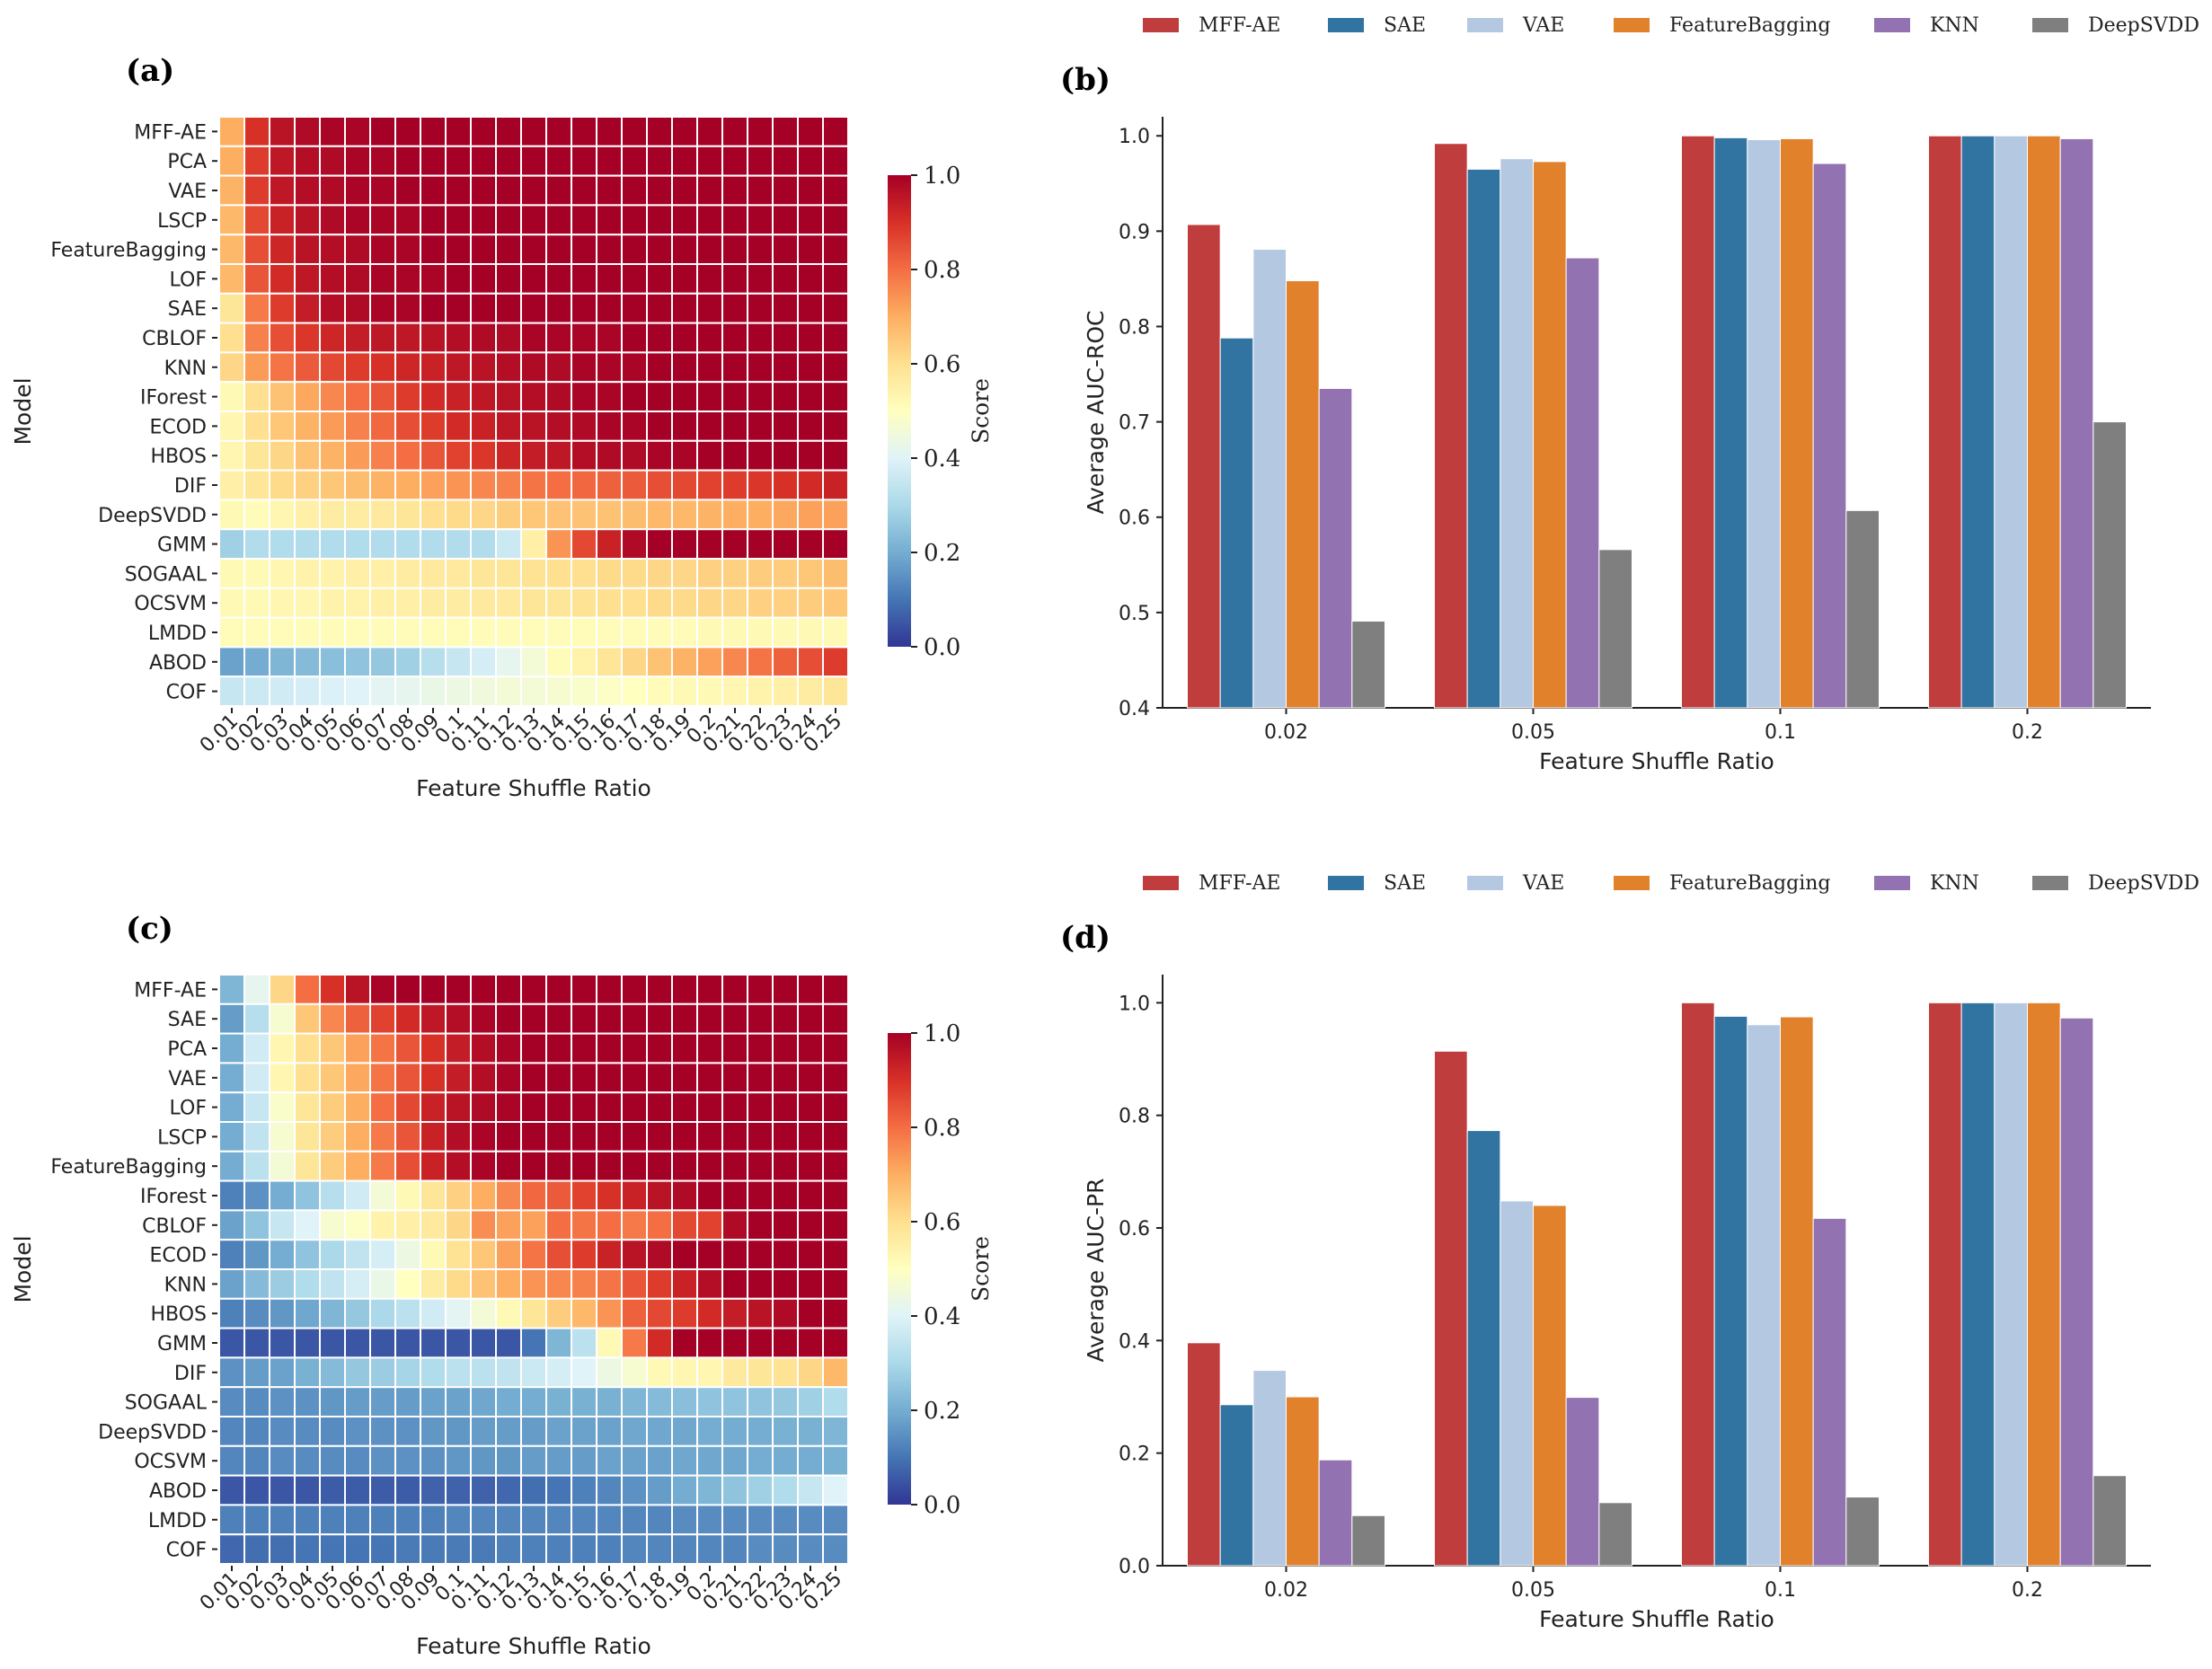 The image size is (2212, 1669). I want to click on y-tick-label: HBOS, so click(178, 1314).